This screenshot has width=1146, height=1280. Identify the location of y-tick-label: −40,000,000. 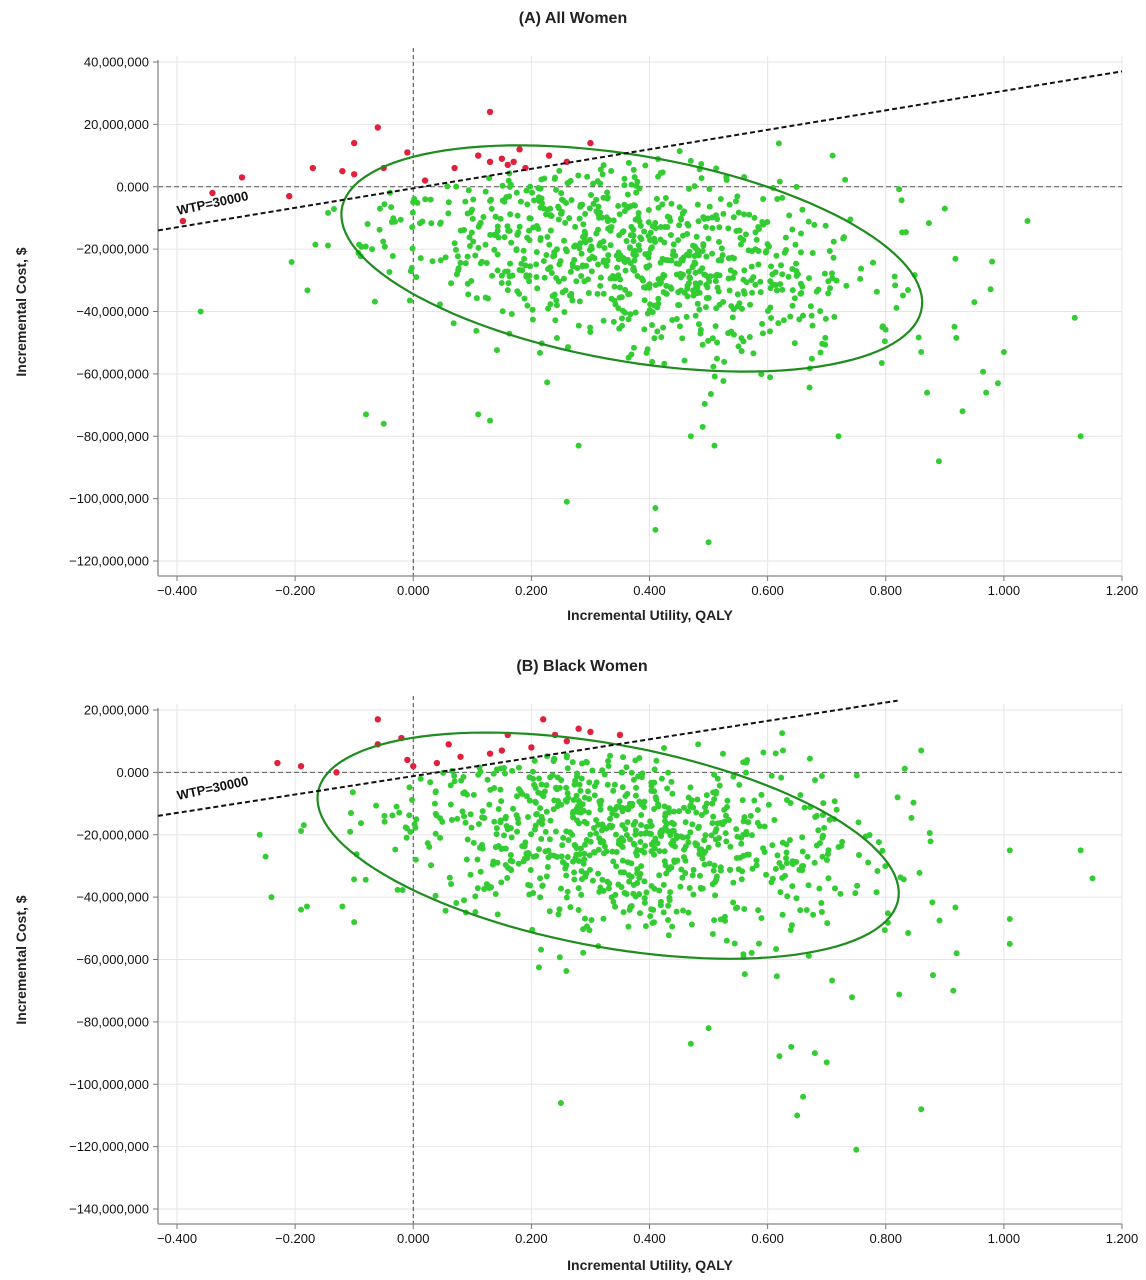
(112, 897).